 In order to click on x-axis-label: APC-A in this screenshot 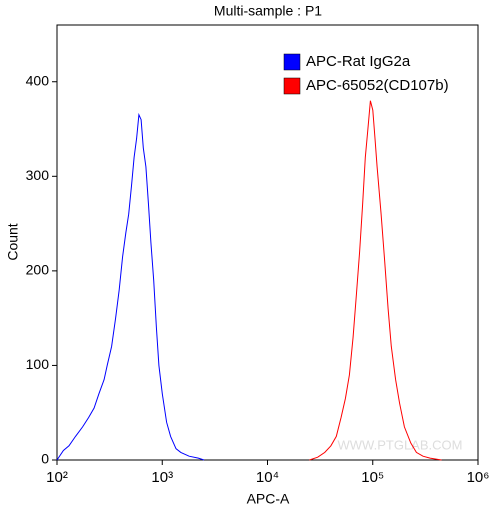, I will do `click(268, 499)`.